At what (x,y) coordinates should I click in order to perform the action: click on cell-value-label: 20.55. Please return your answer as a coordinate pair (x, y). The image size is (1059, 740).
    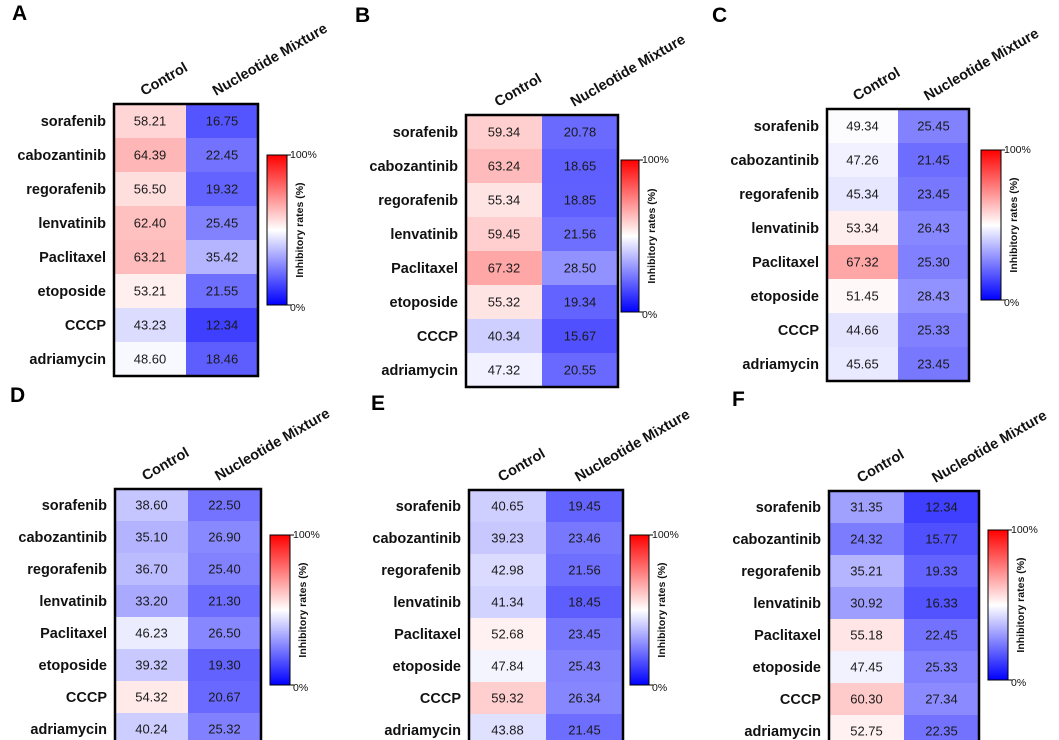
    Looking at the image, I should click on (580, 370).